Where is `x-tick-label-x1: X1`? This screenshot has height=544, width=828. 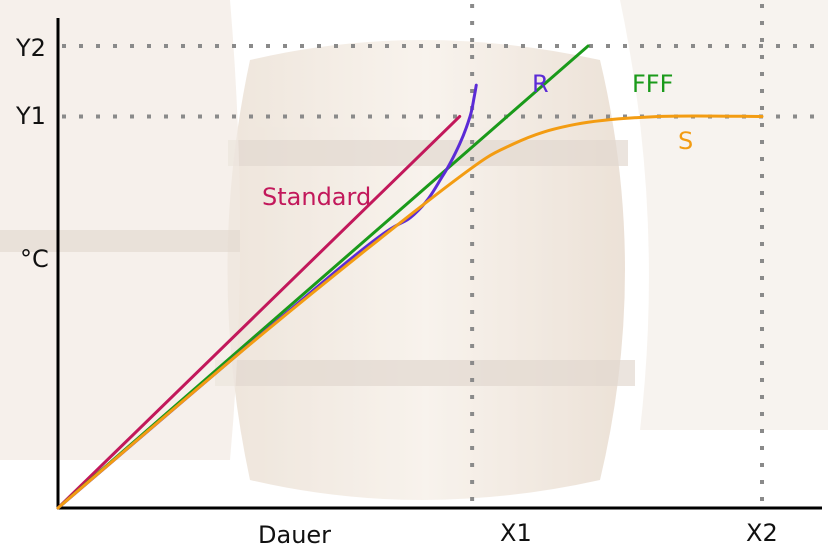
x-tick-label-x1: X1 is located at coordinates (516, 531).